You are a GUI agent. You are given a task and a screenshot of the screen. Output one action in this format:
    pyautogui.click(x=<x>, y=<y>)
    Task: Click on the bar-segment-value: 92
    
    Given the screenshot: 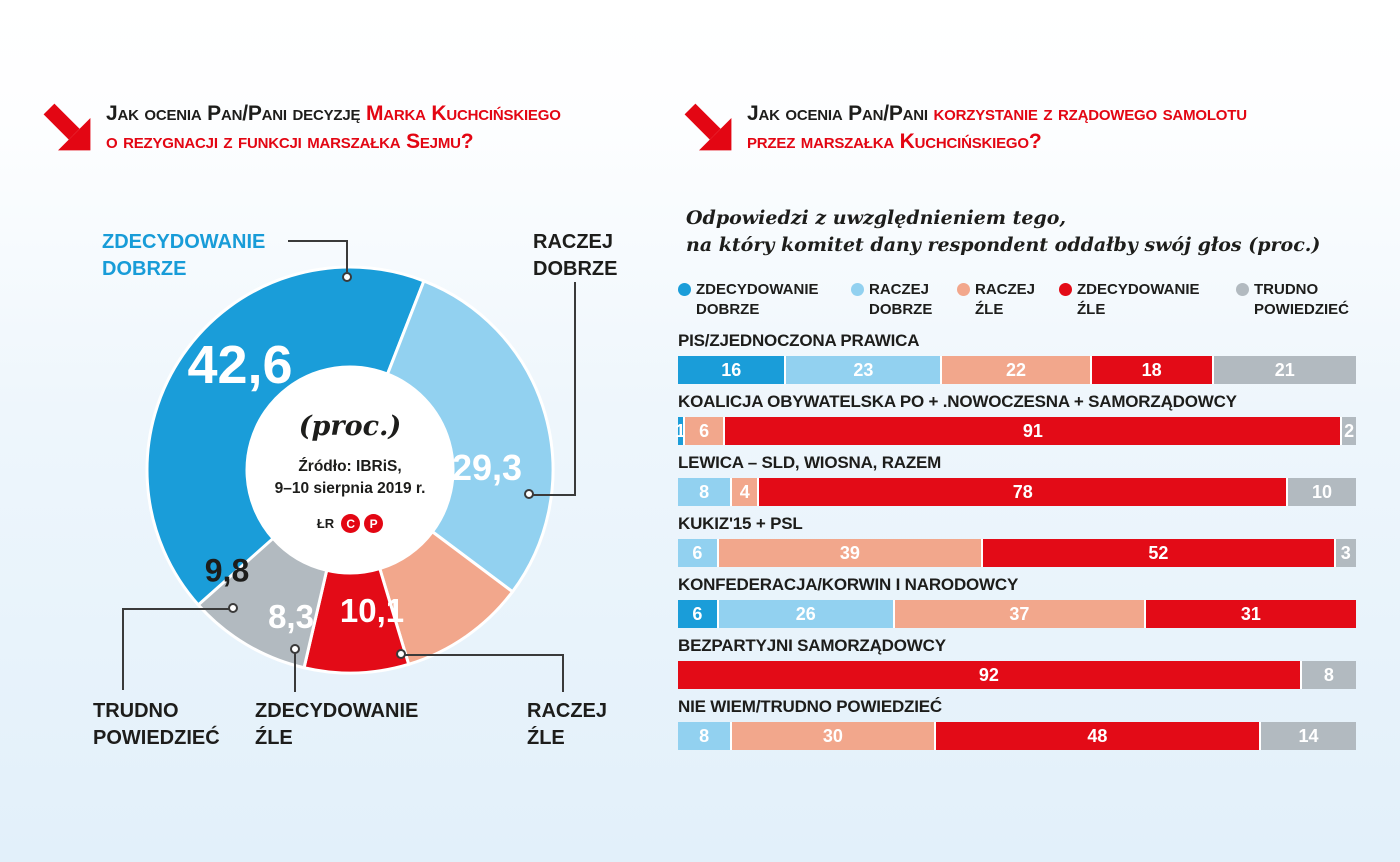 What is the action you would take?
    pyautogui.click(x=988, y=674)
    